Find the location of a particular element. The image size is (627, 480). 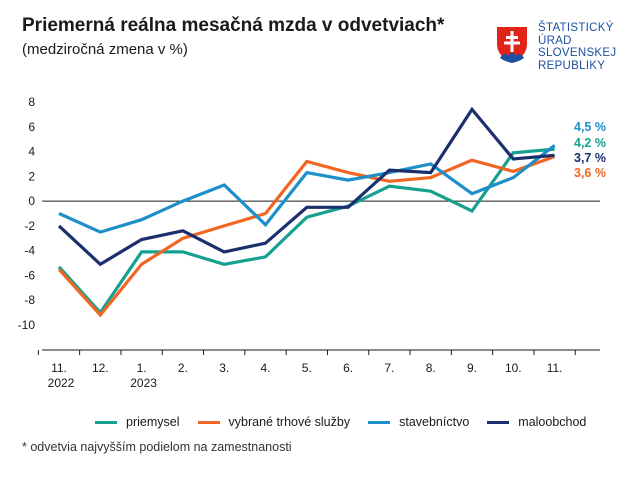

x-tick-label: 2. is located at coordinates (183, 368).